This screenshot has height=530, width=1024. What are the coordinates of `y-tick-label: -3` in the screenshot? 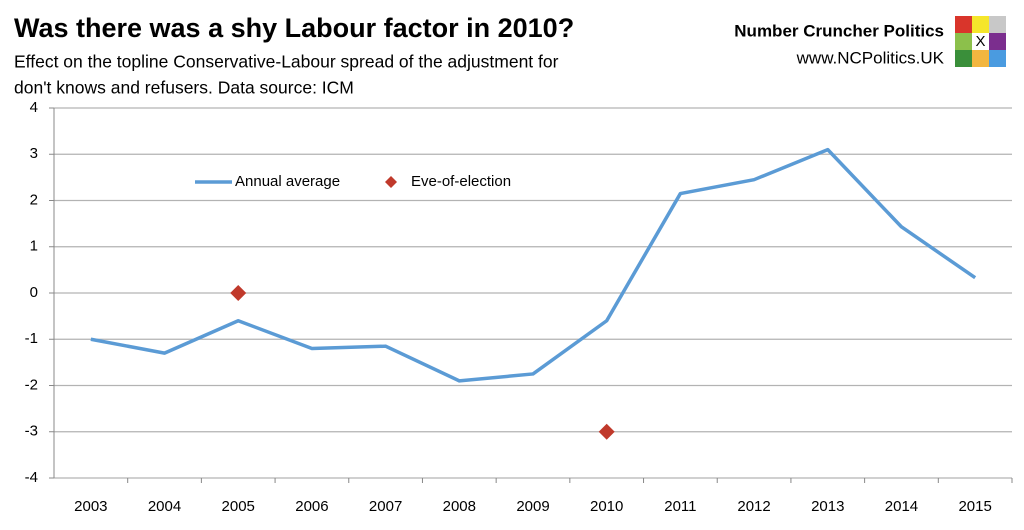 It's located at (31, 431).